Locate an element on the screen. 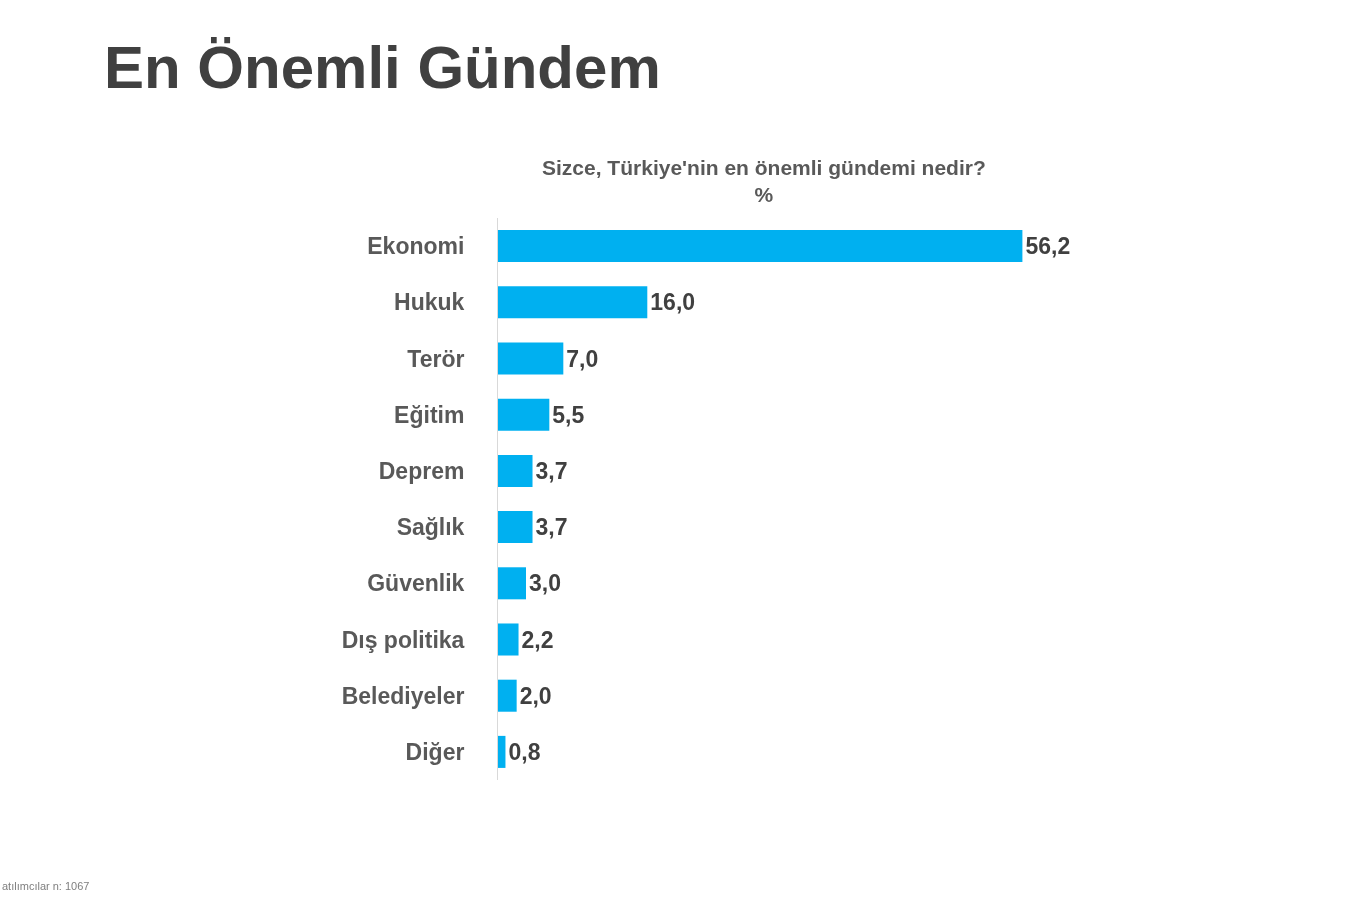  y-tick-label: Sağlık is located at coordinates (430, 527).